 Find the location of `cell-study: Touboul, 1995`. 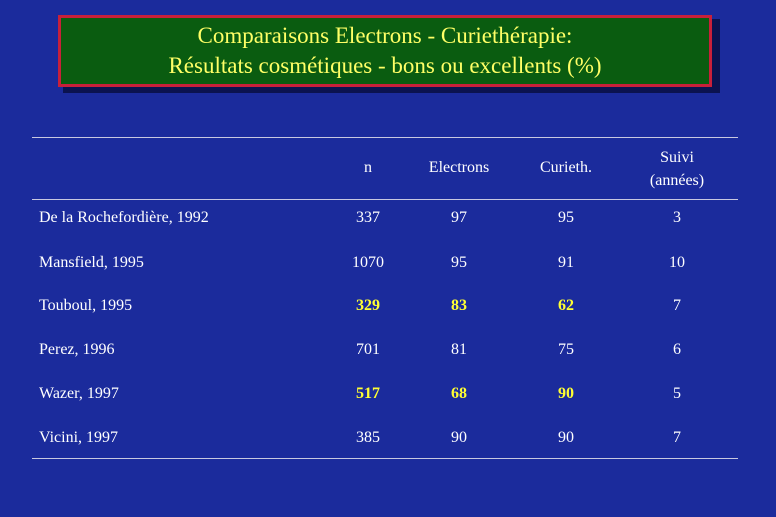

cell-study: Touboul, 1995 is located at coordinates (86, 305).